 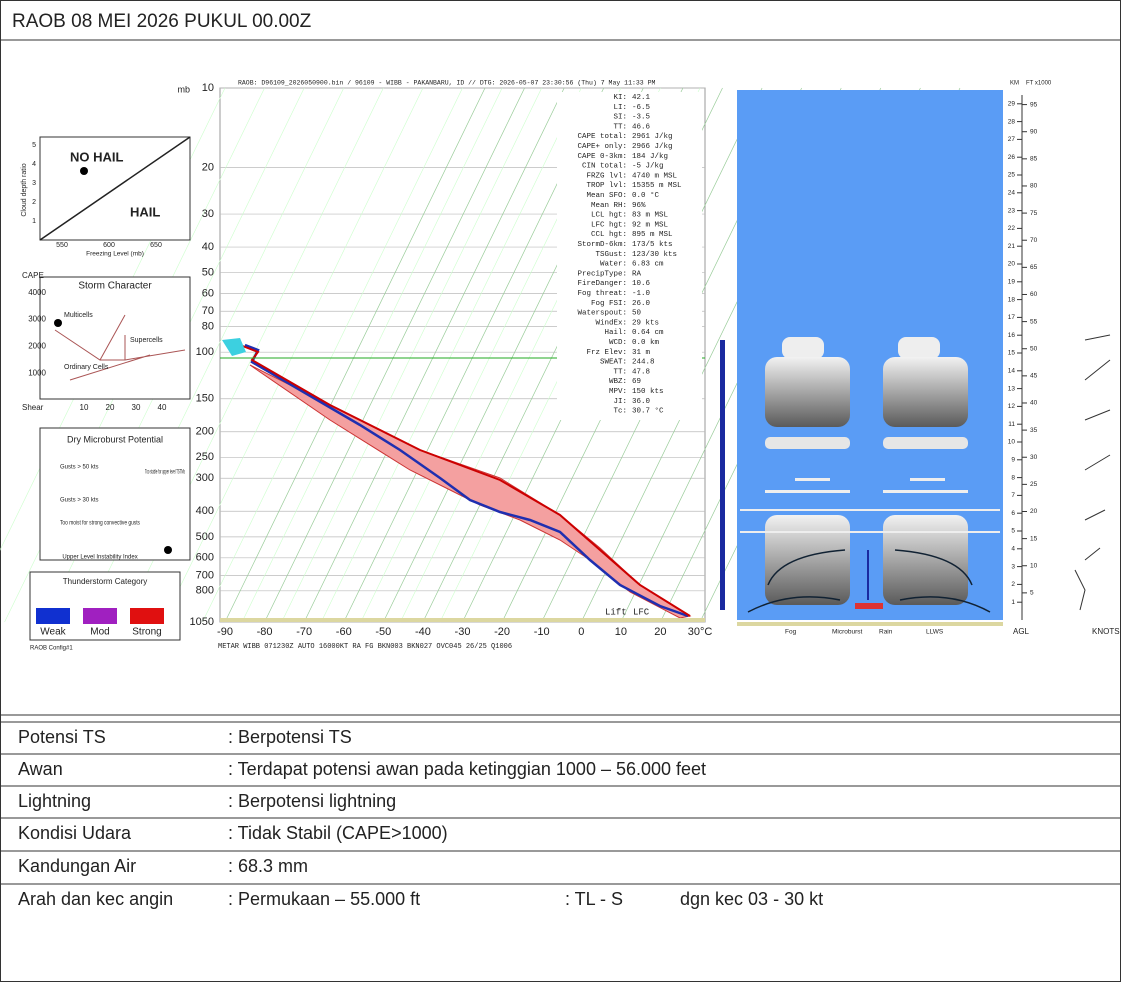 What do you see at coordinates (383, 632) in the screenshot?
I see `temperature-label: -50` at bounding box center [383, 632].